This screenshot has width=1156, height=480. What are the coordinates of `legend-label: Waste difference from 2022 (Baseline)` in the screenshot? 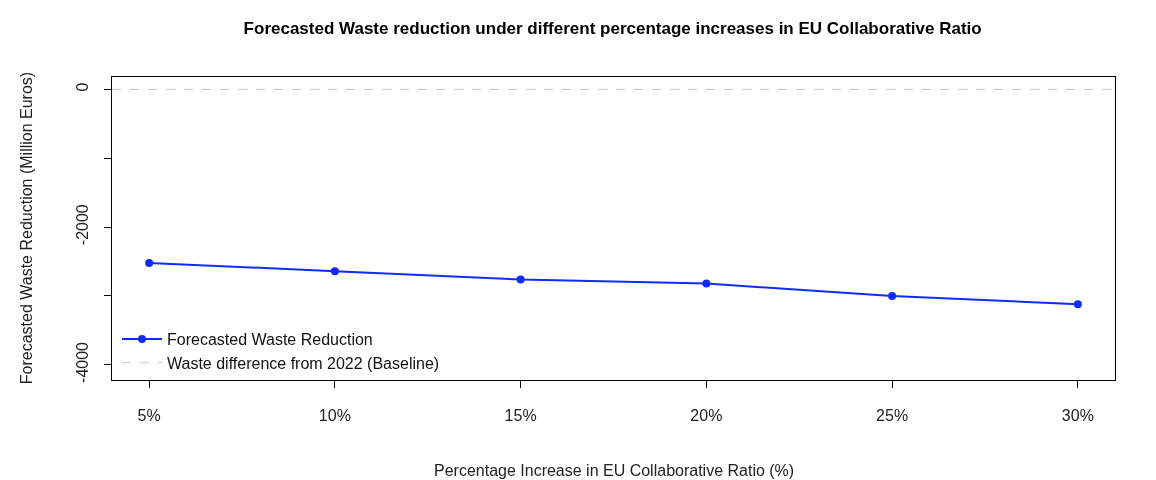 It's located at (303, 363).